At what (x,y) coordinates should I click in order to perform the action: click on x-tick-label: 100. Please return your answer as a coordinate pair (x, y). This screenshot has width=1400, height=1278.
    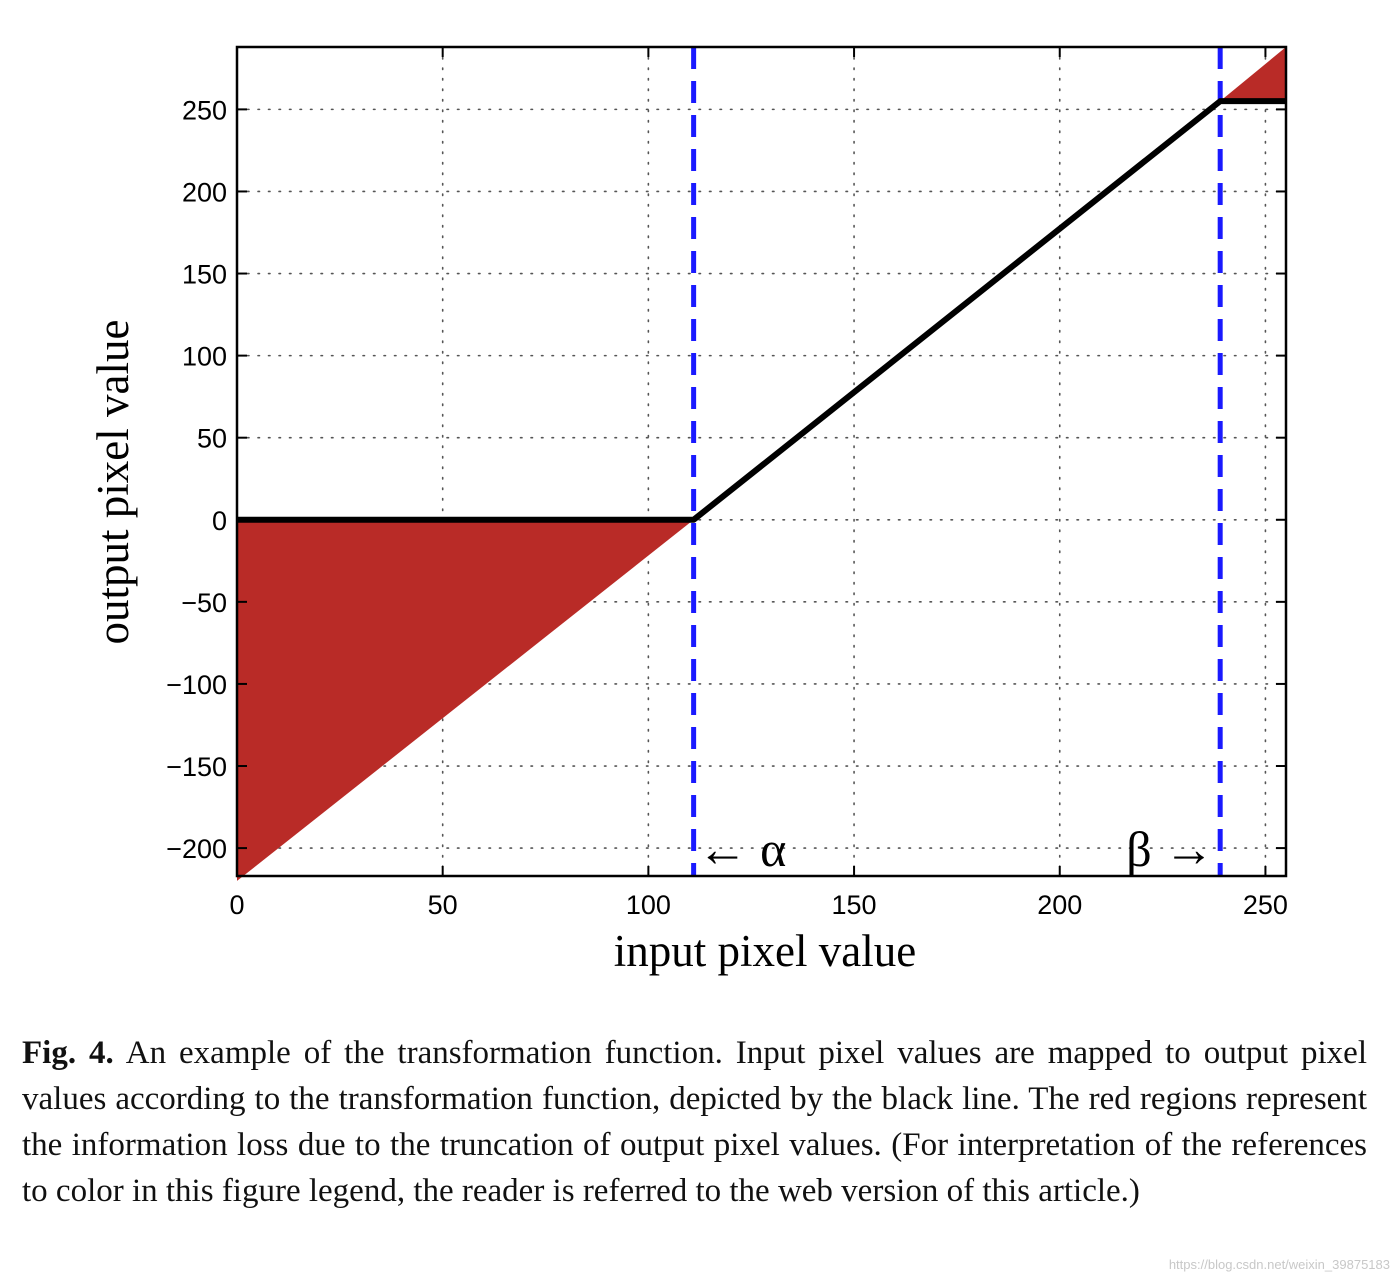
    Looking at the image, I should click on (648, 905).